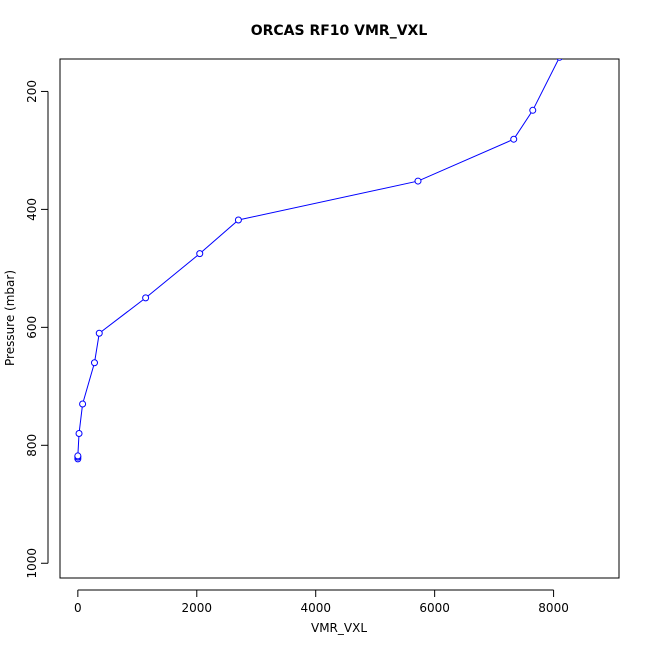 The width and height of the screenshot is (650, 650). What do you see at coordinates (10, 318) in the screenshot?
I see `y-axis-label: Pressure (mbar)` at bounding box center [10, 318].